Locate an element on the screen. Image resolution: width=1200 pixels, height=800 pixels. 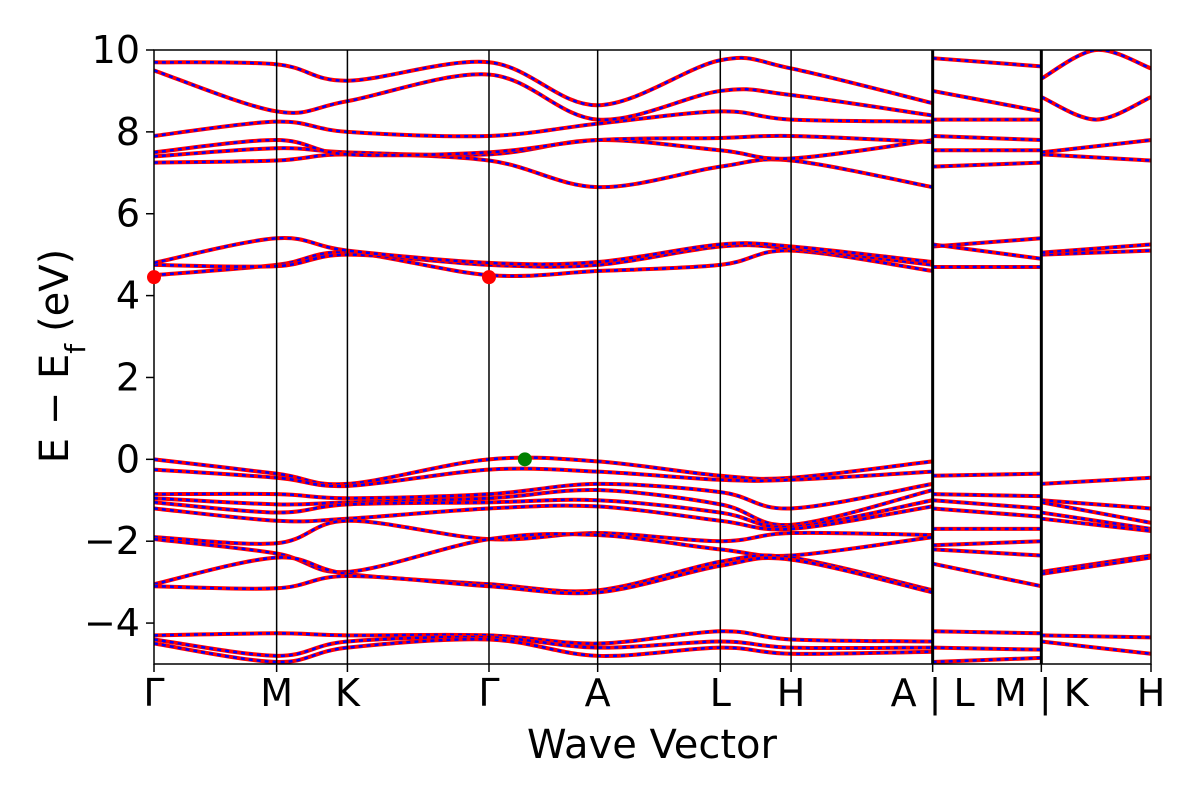
band-conduction-29-overlay is located at coordinates (987, 101).